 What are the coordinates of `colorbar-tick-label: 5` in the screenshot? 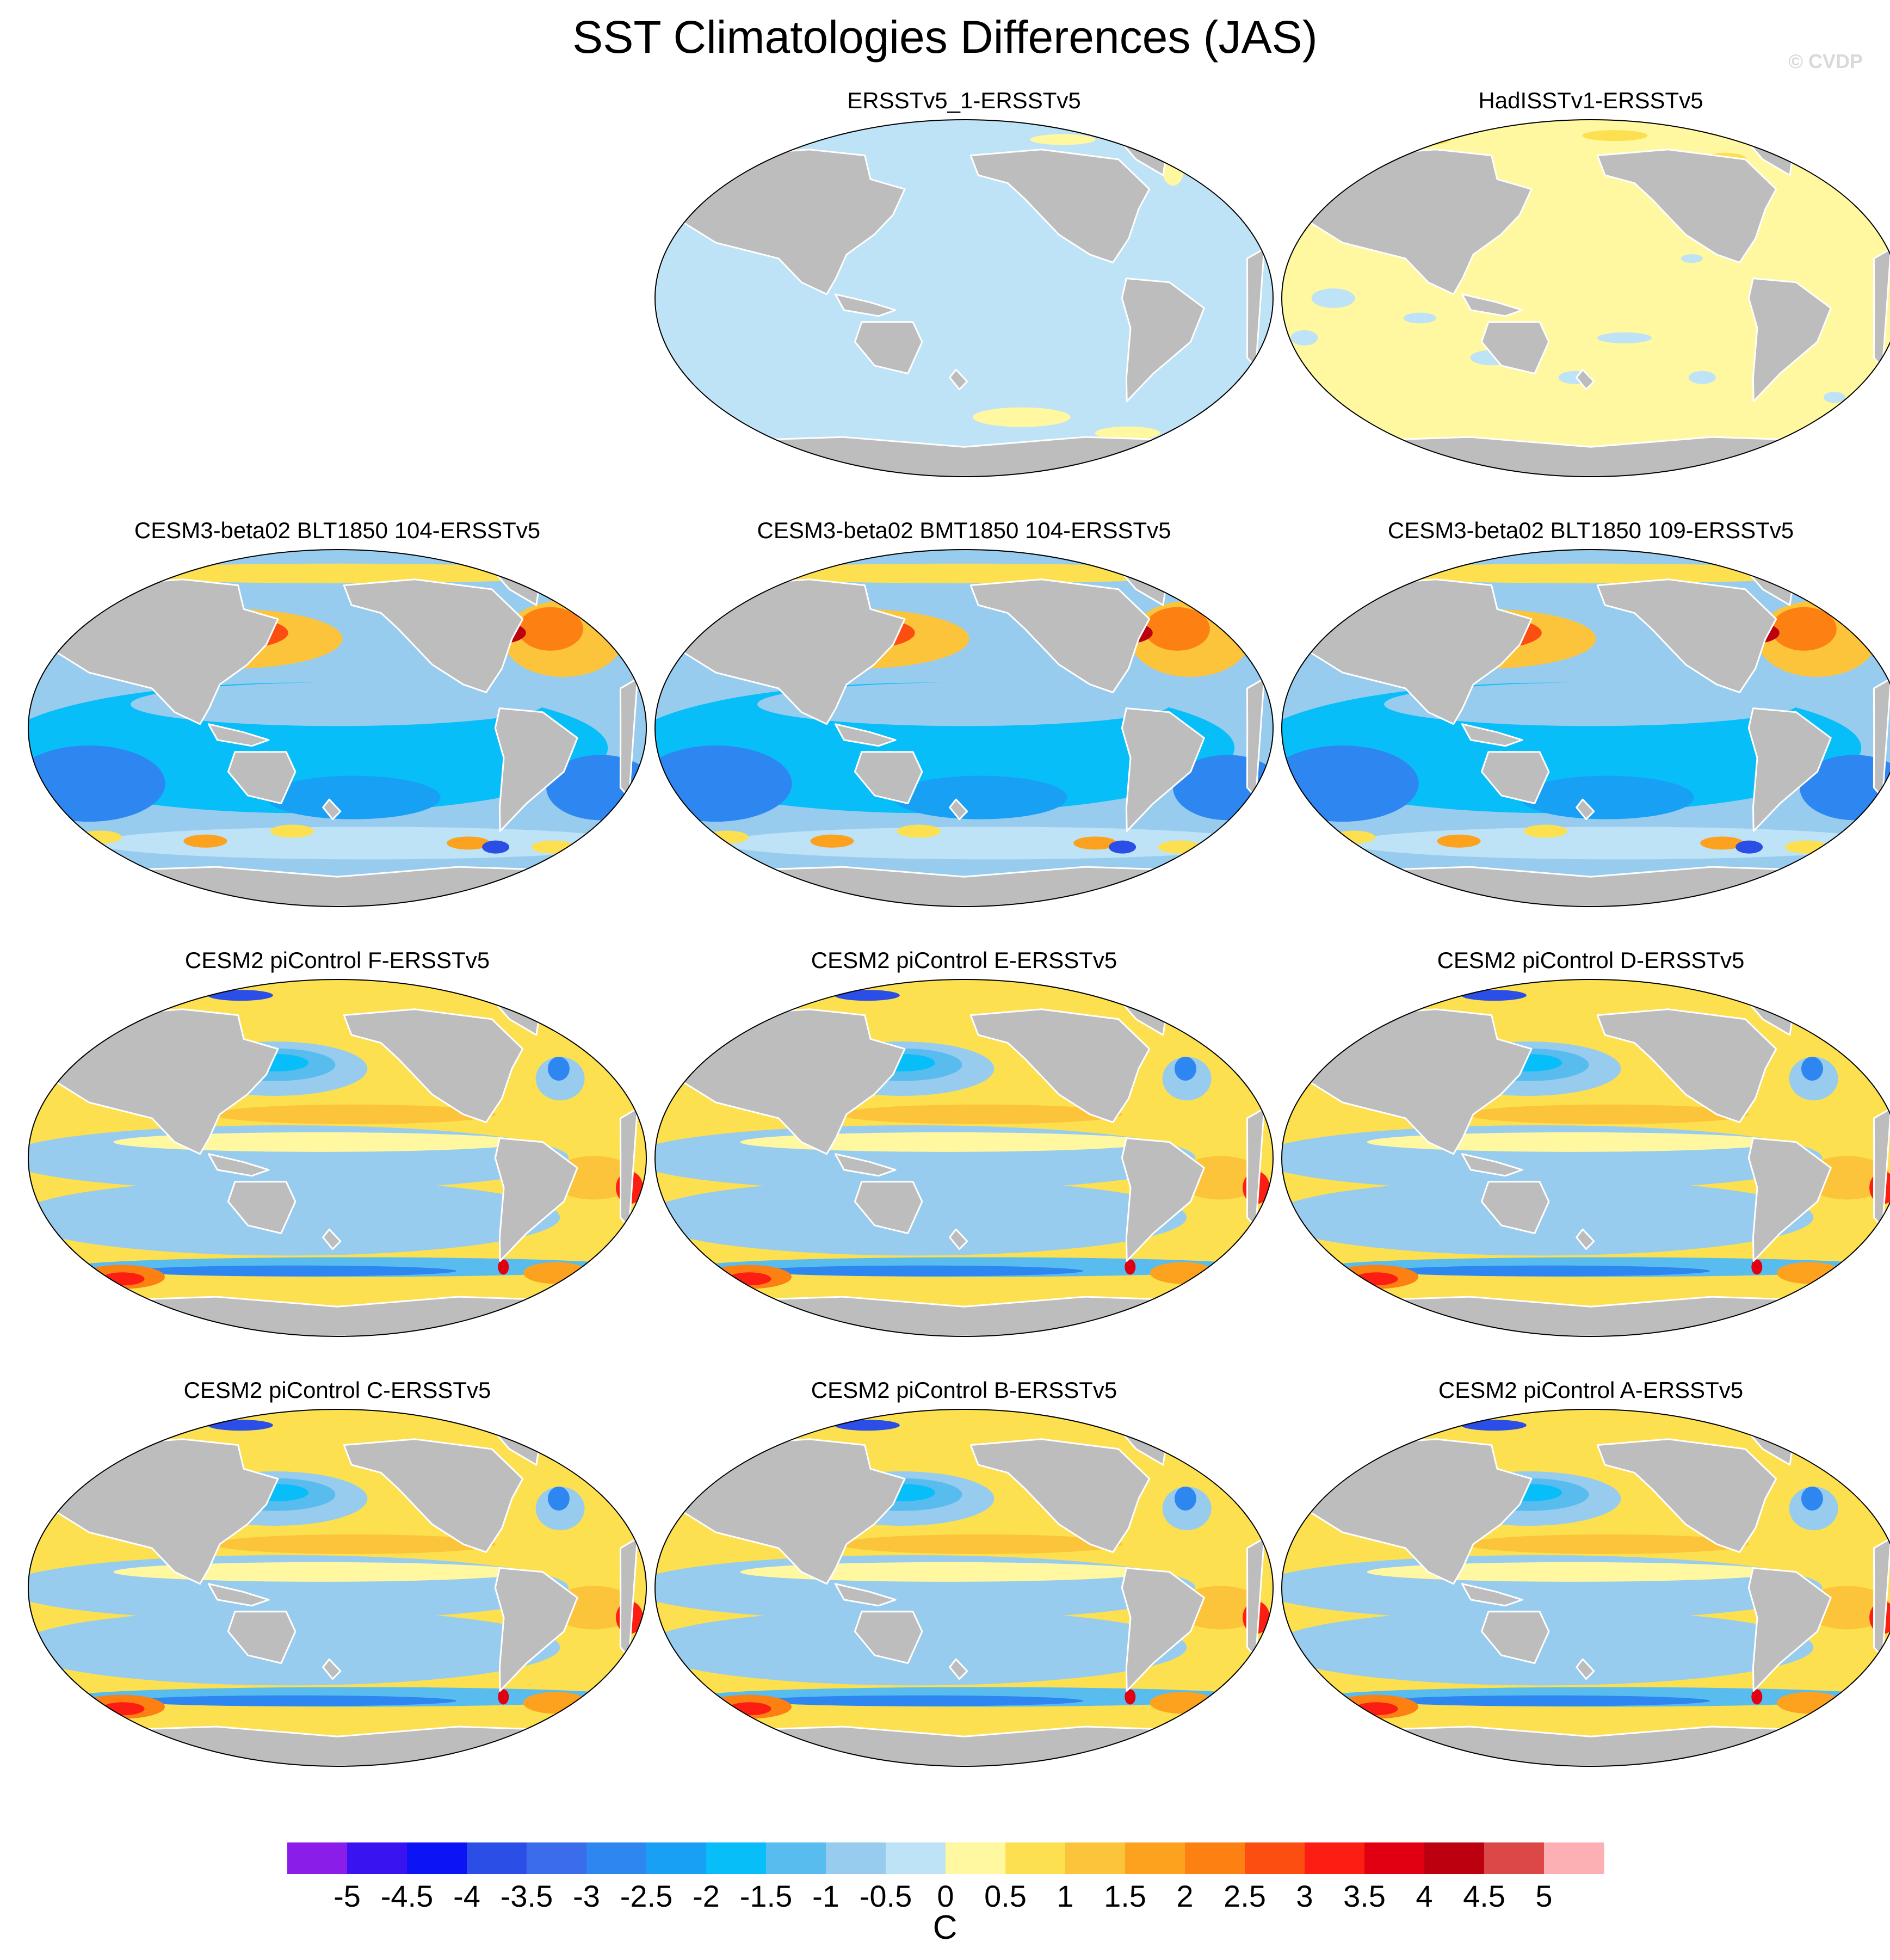 It's located at (1543, 1896).